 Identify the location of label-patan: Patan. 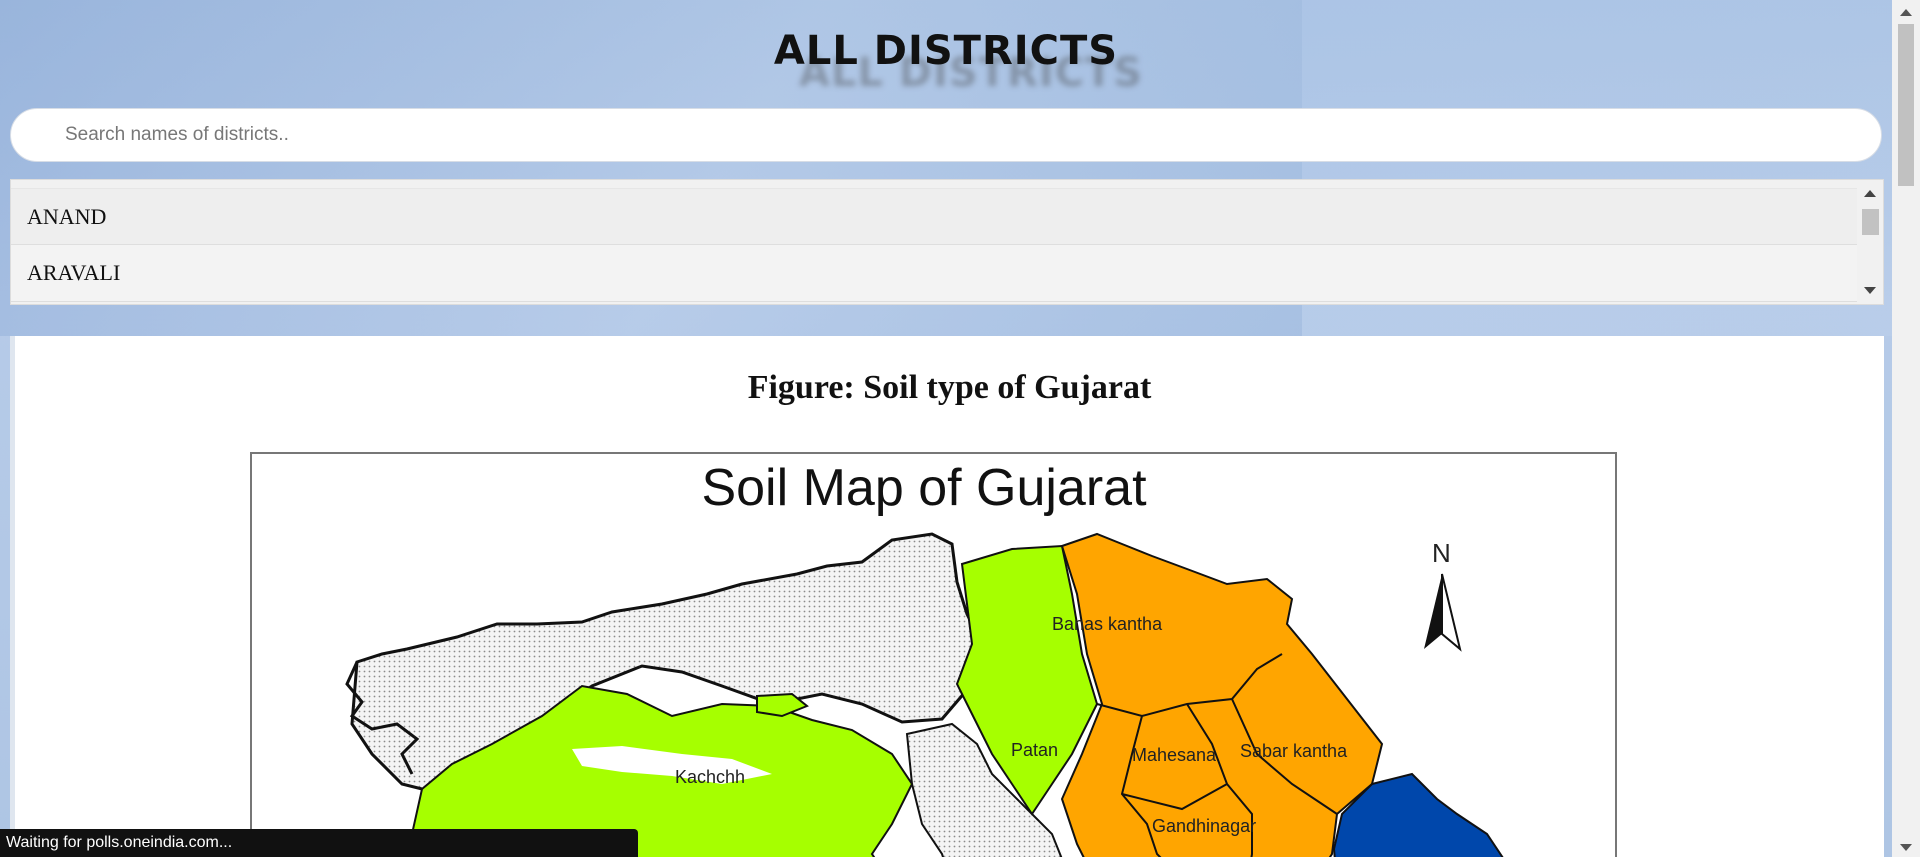
(1034, 750).